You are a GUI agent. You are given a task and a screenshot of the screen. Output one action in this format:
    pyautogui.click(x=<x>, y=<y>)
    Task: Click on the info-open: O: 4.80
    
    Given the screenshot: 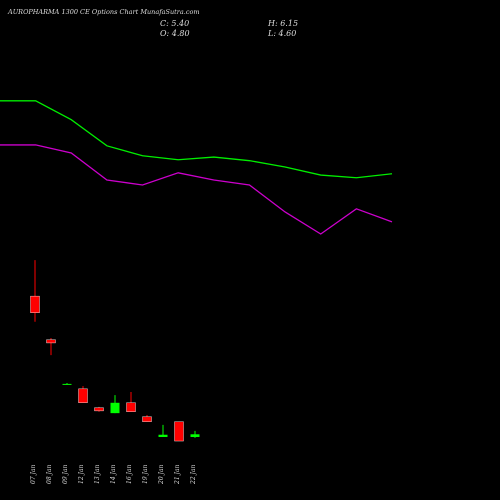 What is the action you would take?
    pyautogui.click(x=175, y=33)
    